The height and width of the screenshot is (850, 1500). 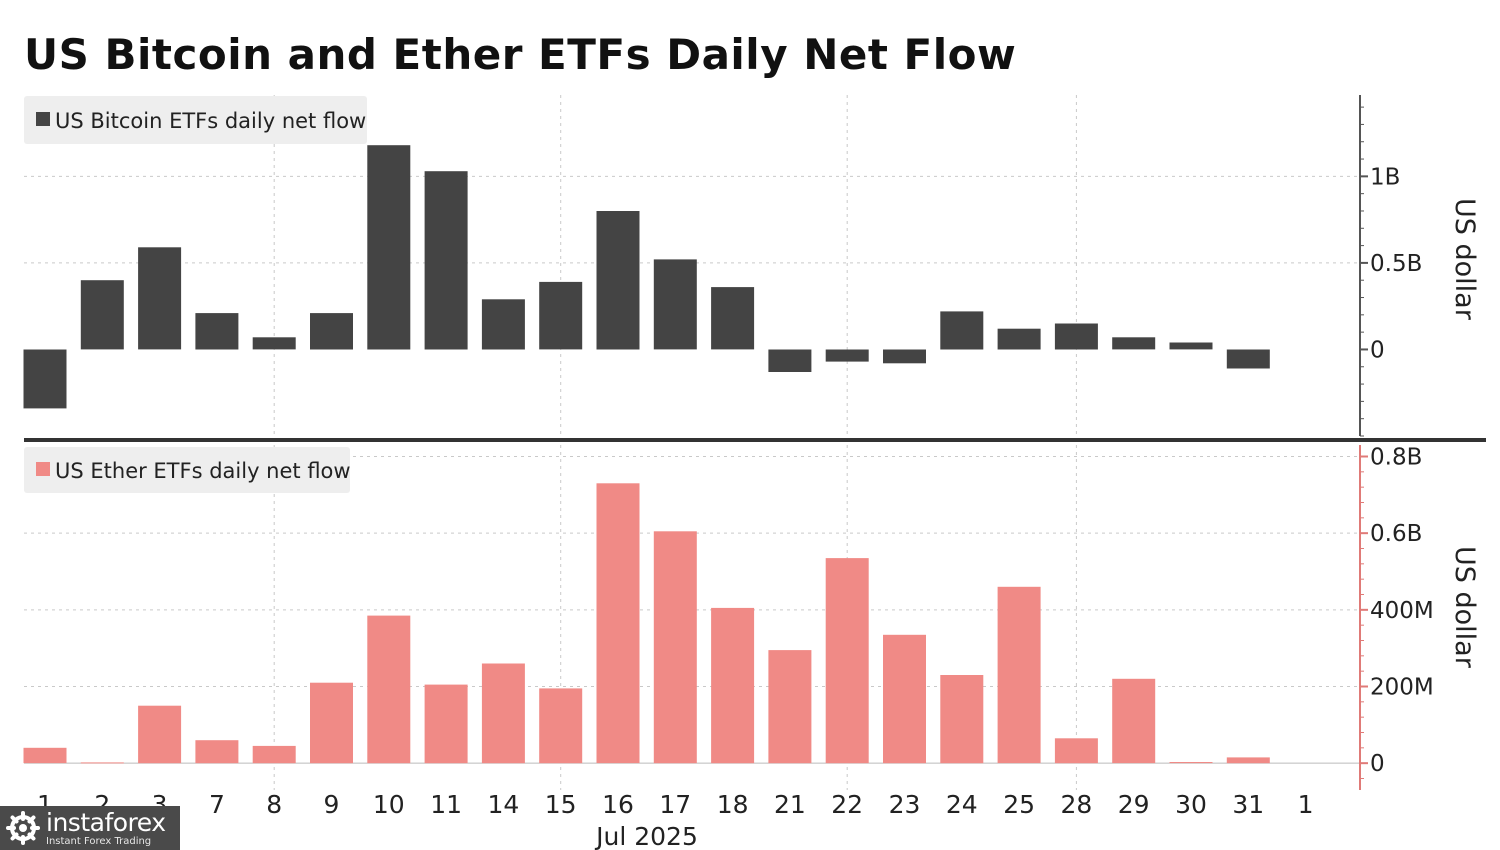 What do you see at coordinates (332, 804) in the screenshot?
I see `x-tick-label: 9` at bounding box center [332, 804].